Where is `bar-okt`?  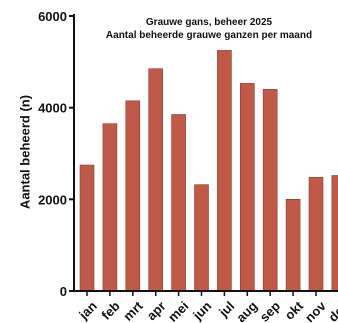 bar-okt is located at coordinates (293, 245).